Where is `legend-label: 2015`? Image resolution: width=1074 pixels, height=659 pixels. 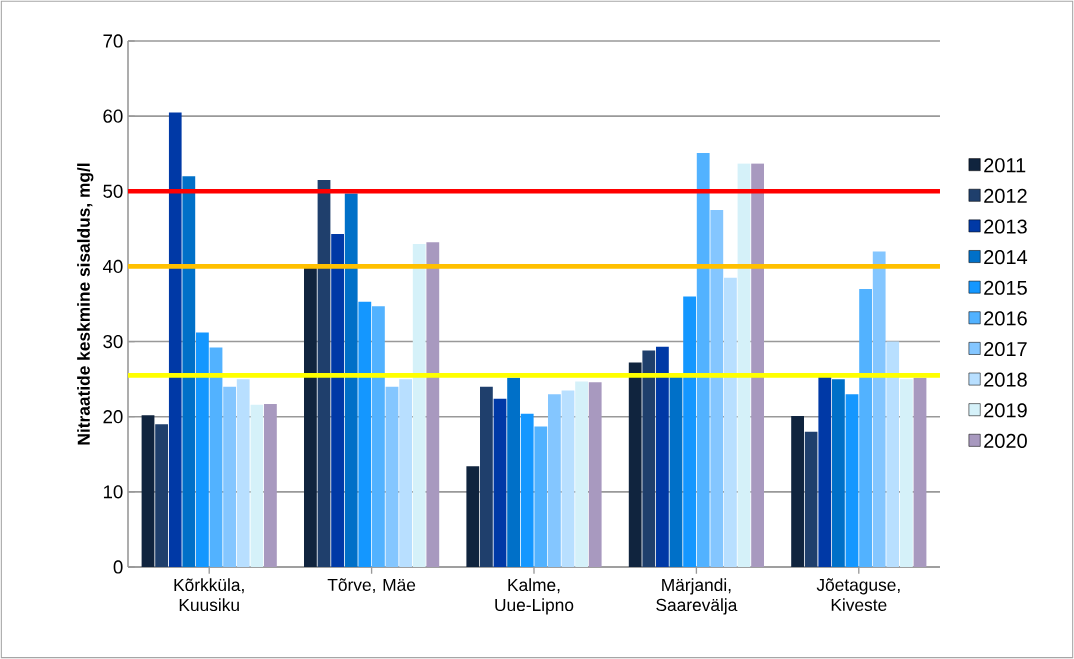 legend-label: 2015 is located at coordinates (1005, 287).